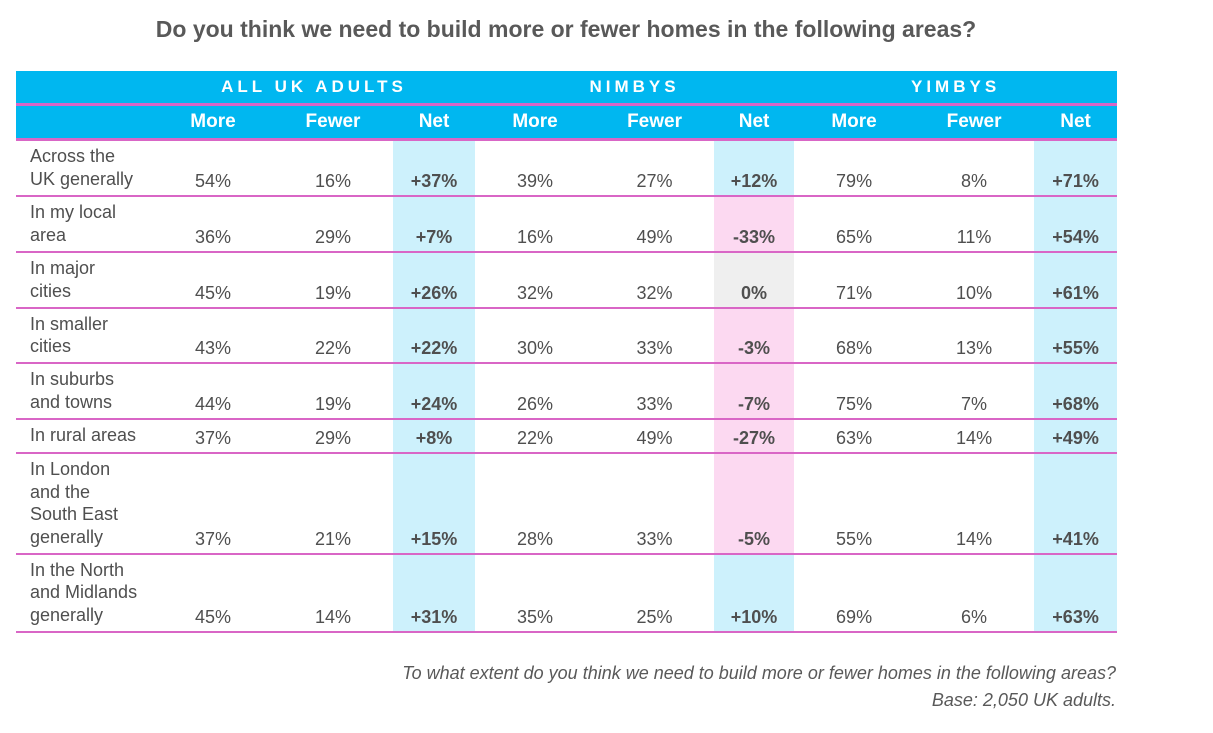  What do you see at coordinates (84, 335) in the screenshot?
I see `row-label: In smaller cities` at bounding box center [84, 335].